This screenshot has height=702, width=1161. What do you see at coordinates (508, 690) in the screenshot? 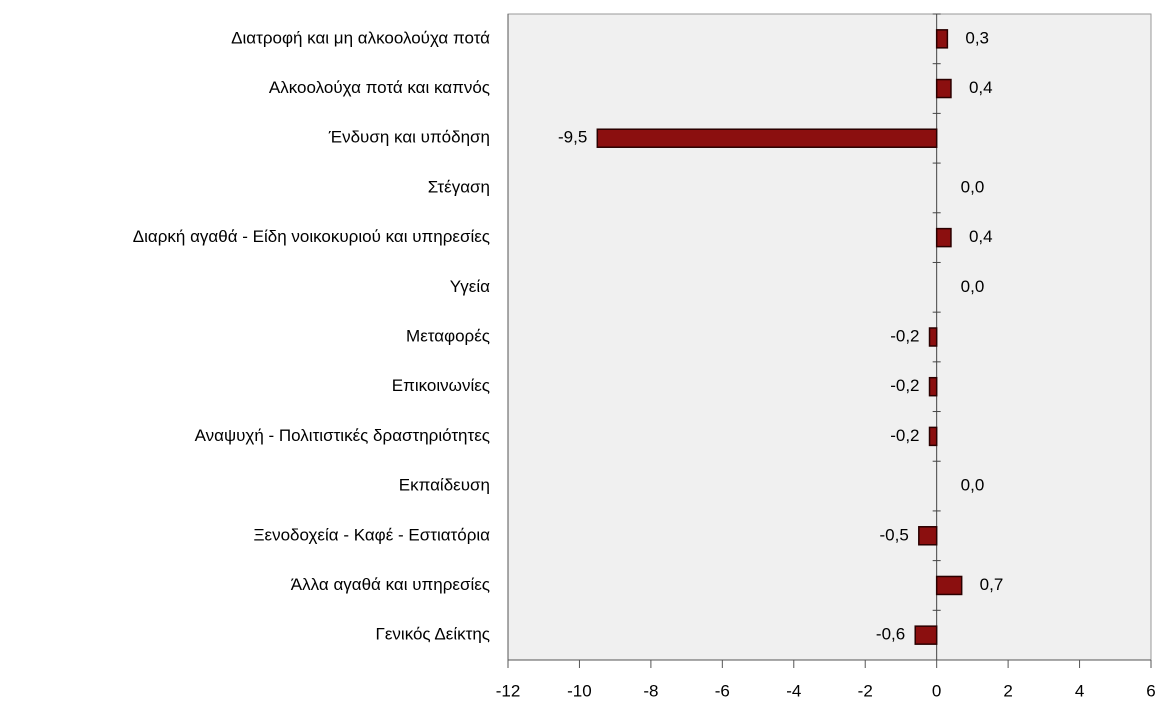
I see `x-tick-label: -12` at bounding box center [508, 690].